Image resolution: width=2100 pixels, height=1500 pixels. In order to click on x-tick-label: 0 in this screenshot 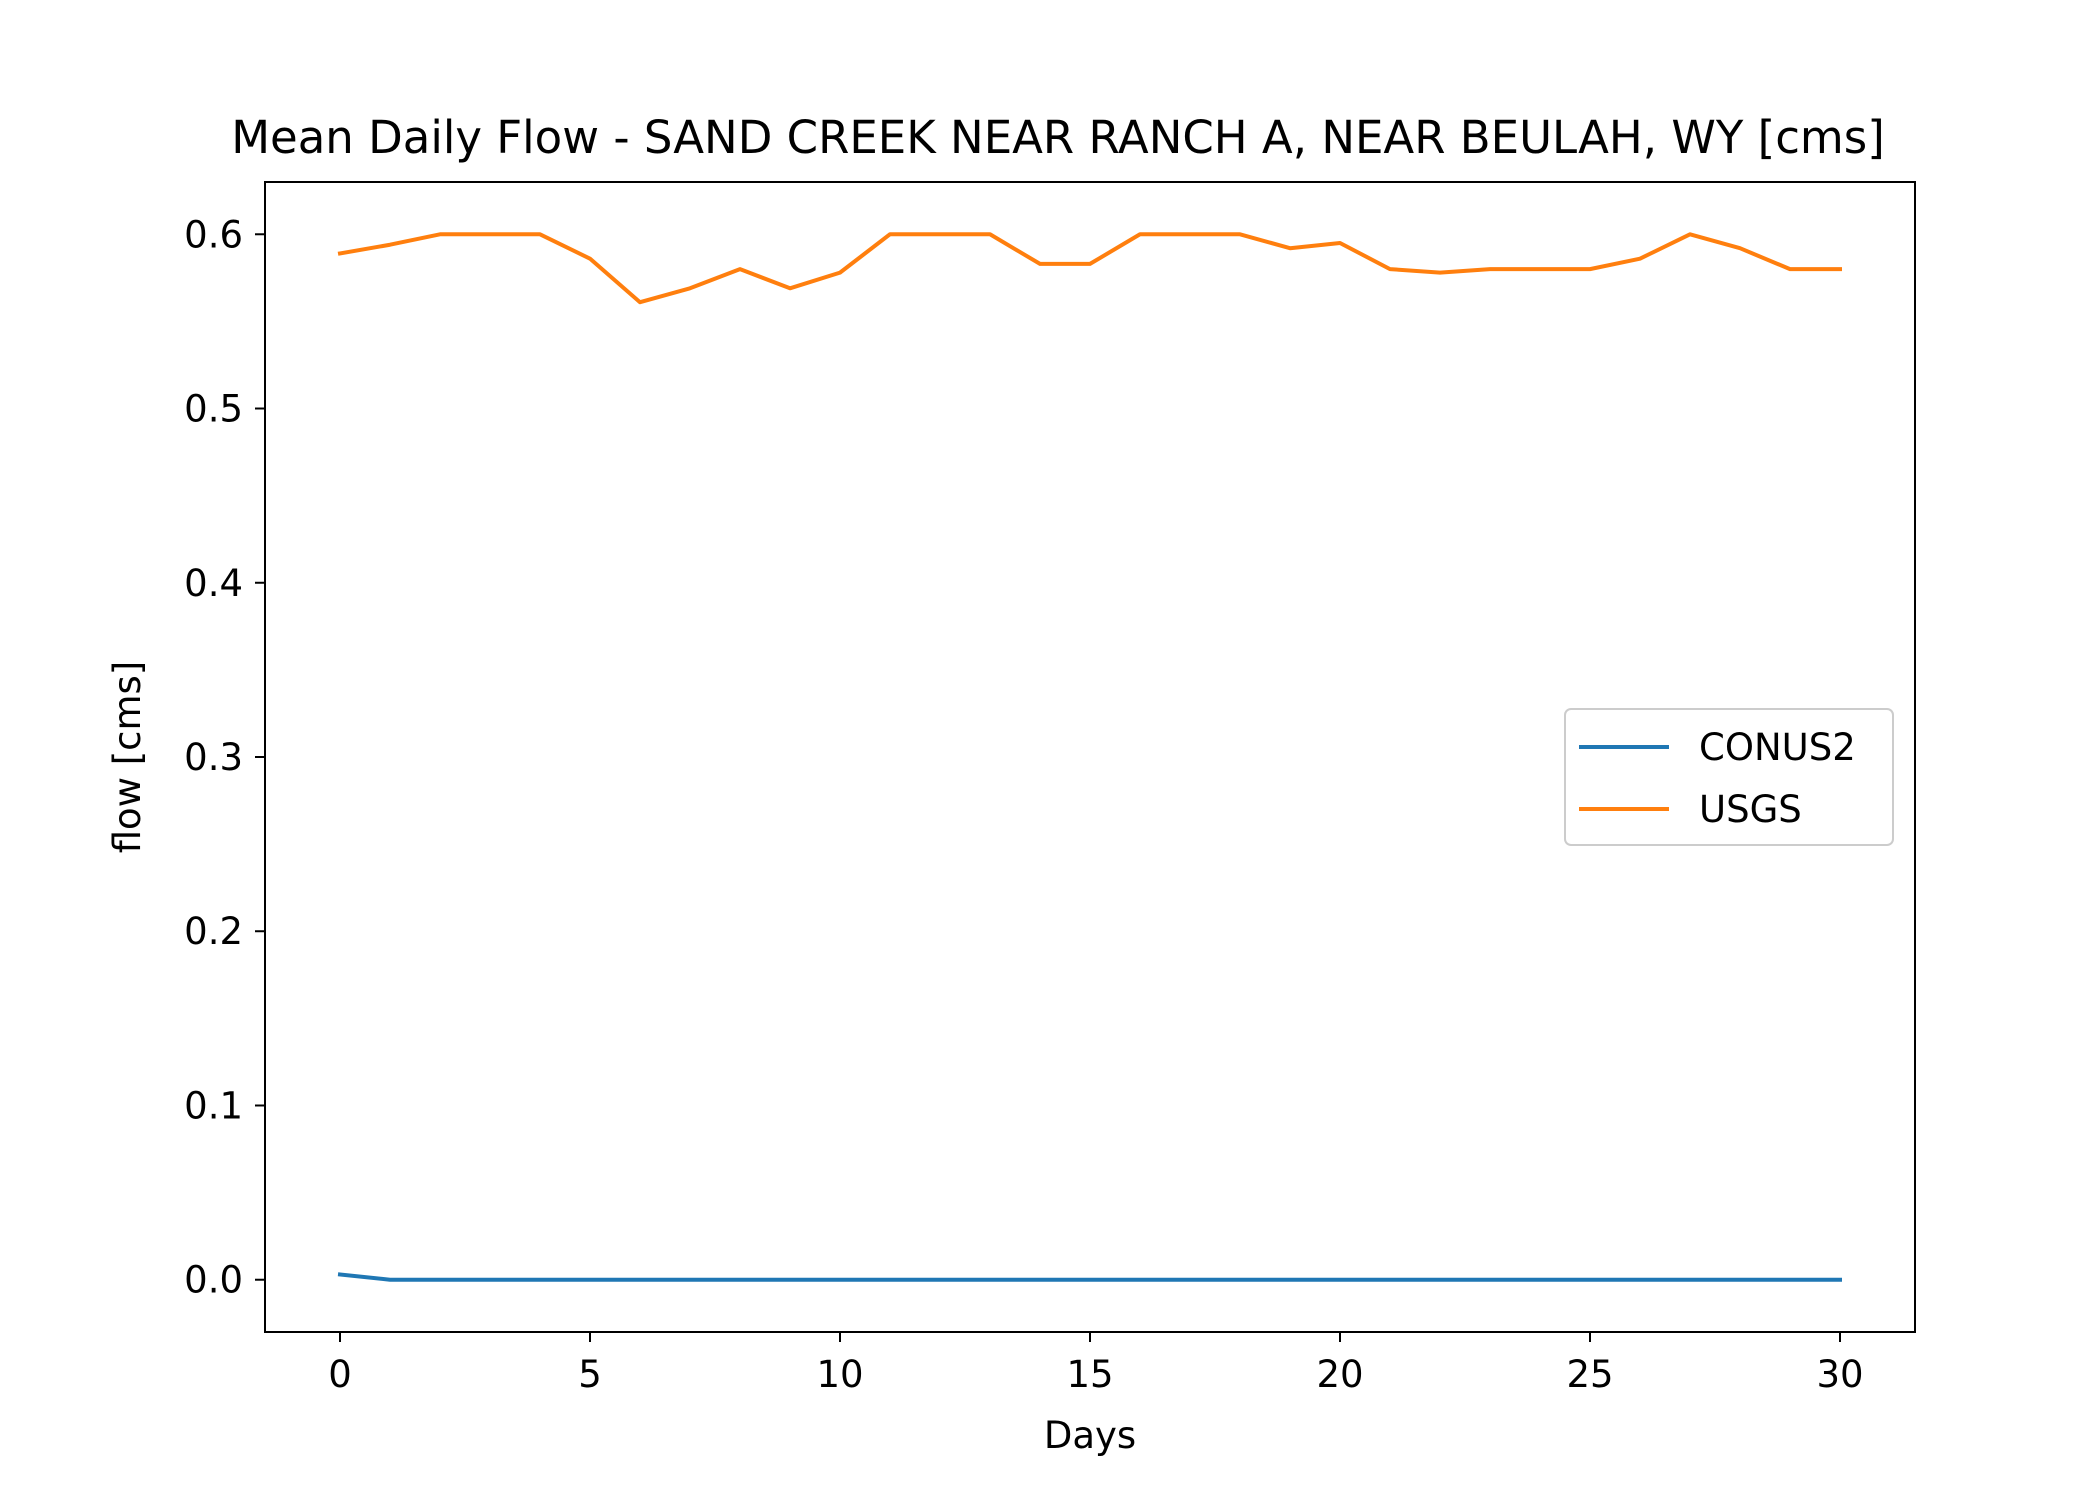, I will do `click(340, 1374)`.